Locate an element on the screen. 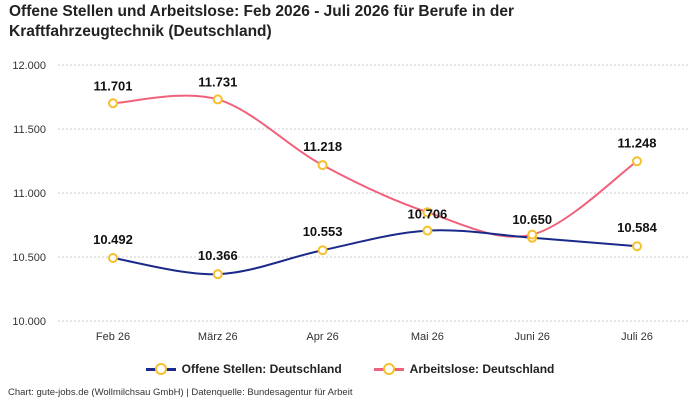 The width and height of the screenshot is (700, 400). data-label-arbeitslose: 11.218 is located at coordinates (322, 146).